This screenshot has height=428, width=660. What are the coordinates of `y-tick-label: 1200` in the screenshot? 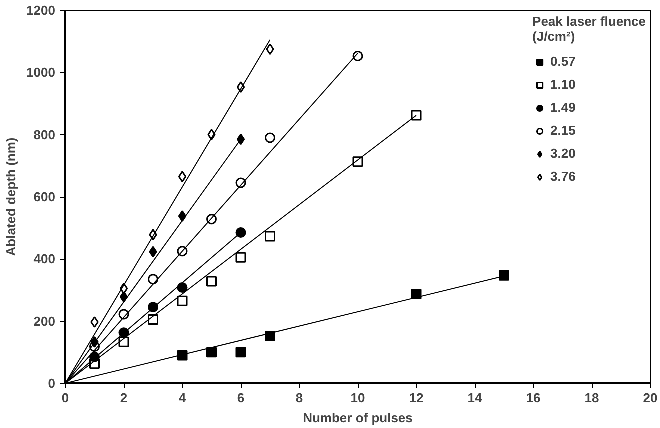 It's located at (41, 10).